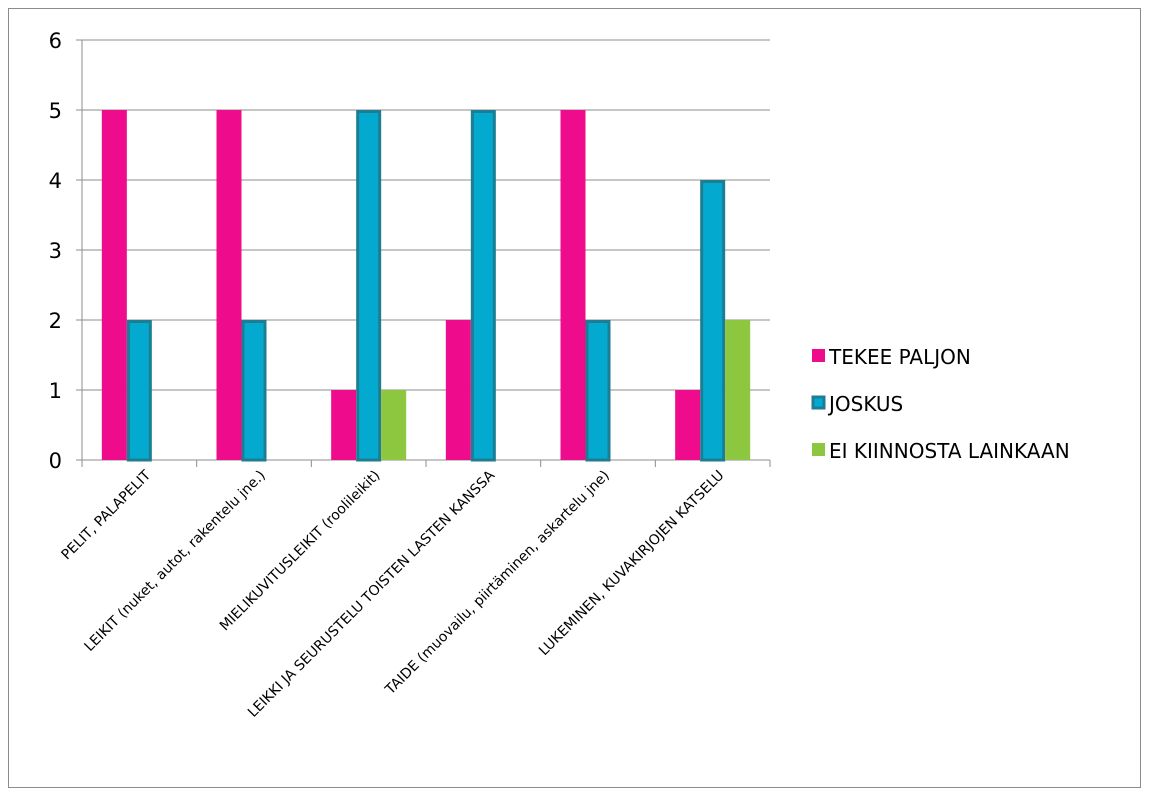  I want to click on bar-s2-c5, so click(738, 390).